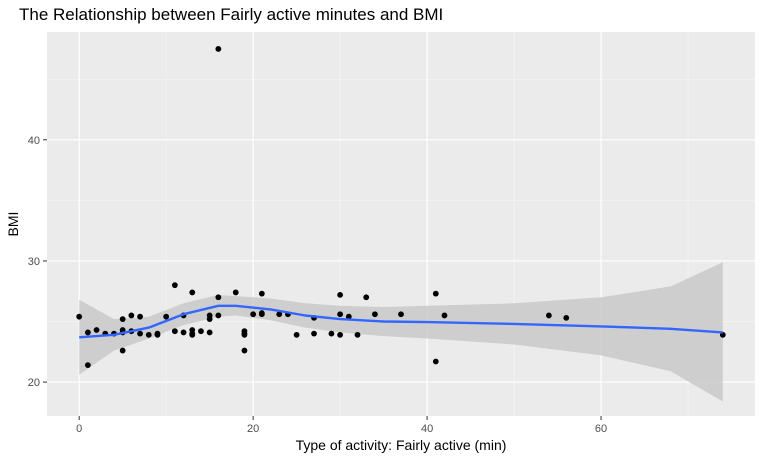 The height and width of the screenshot is (461, 763). Describe the element at coordinates (341, 425) in the screenshot. I see `x-axis-ticks: 0 20 40 60` at that location.